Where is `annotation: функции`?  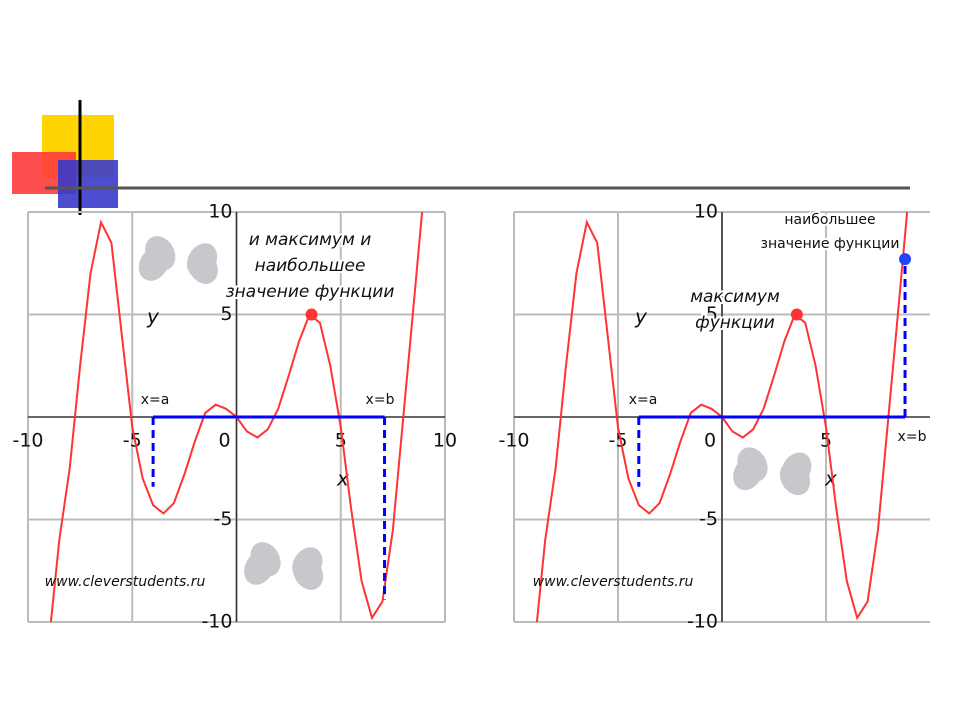 annotation: функции is located at coordinates (735, 323).